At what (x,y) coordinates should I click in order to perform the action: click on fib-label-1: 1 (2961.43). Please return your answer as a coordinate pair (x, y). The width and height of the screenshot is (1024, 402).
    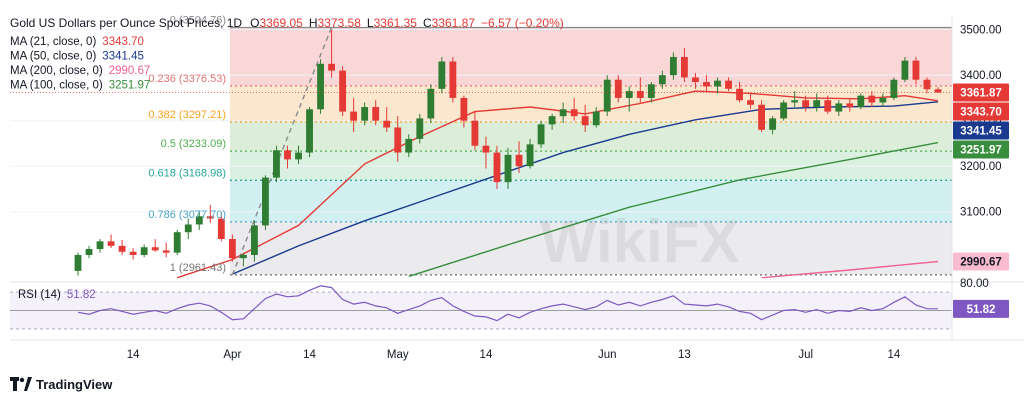
    Looking at the image, I should click on (198, 268).